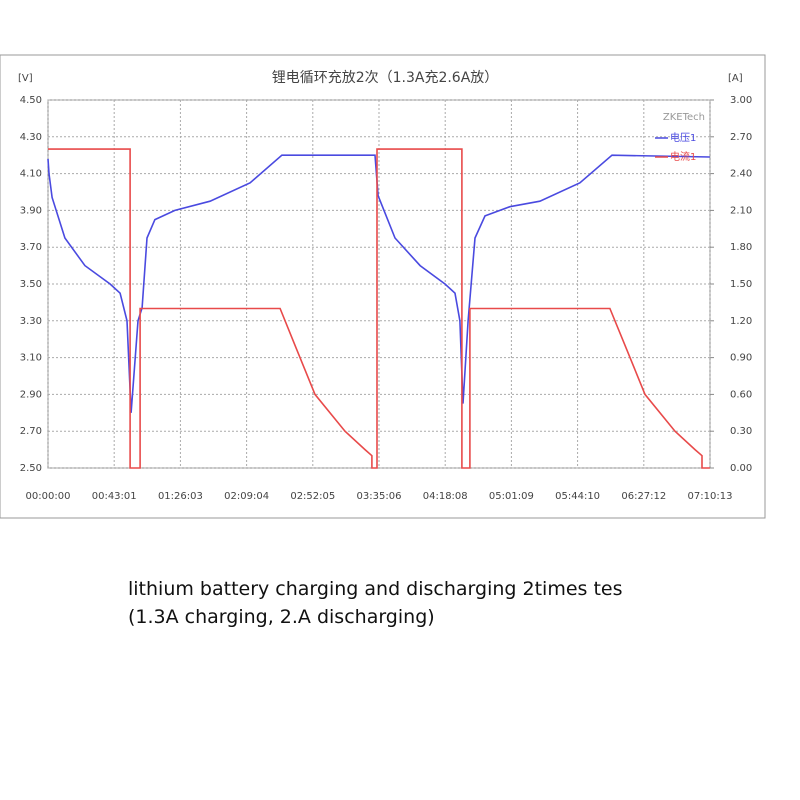  I want to click on y2-tick-label: 1.20, so click(741, 321).